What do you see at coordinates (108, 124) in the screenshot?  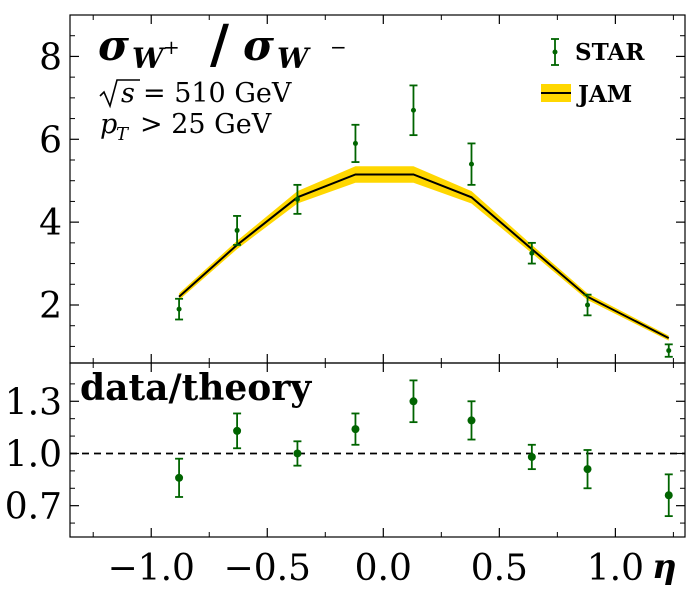 I see `pt-symbol: p` at bounding box center [108, 124].